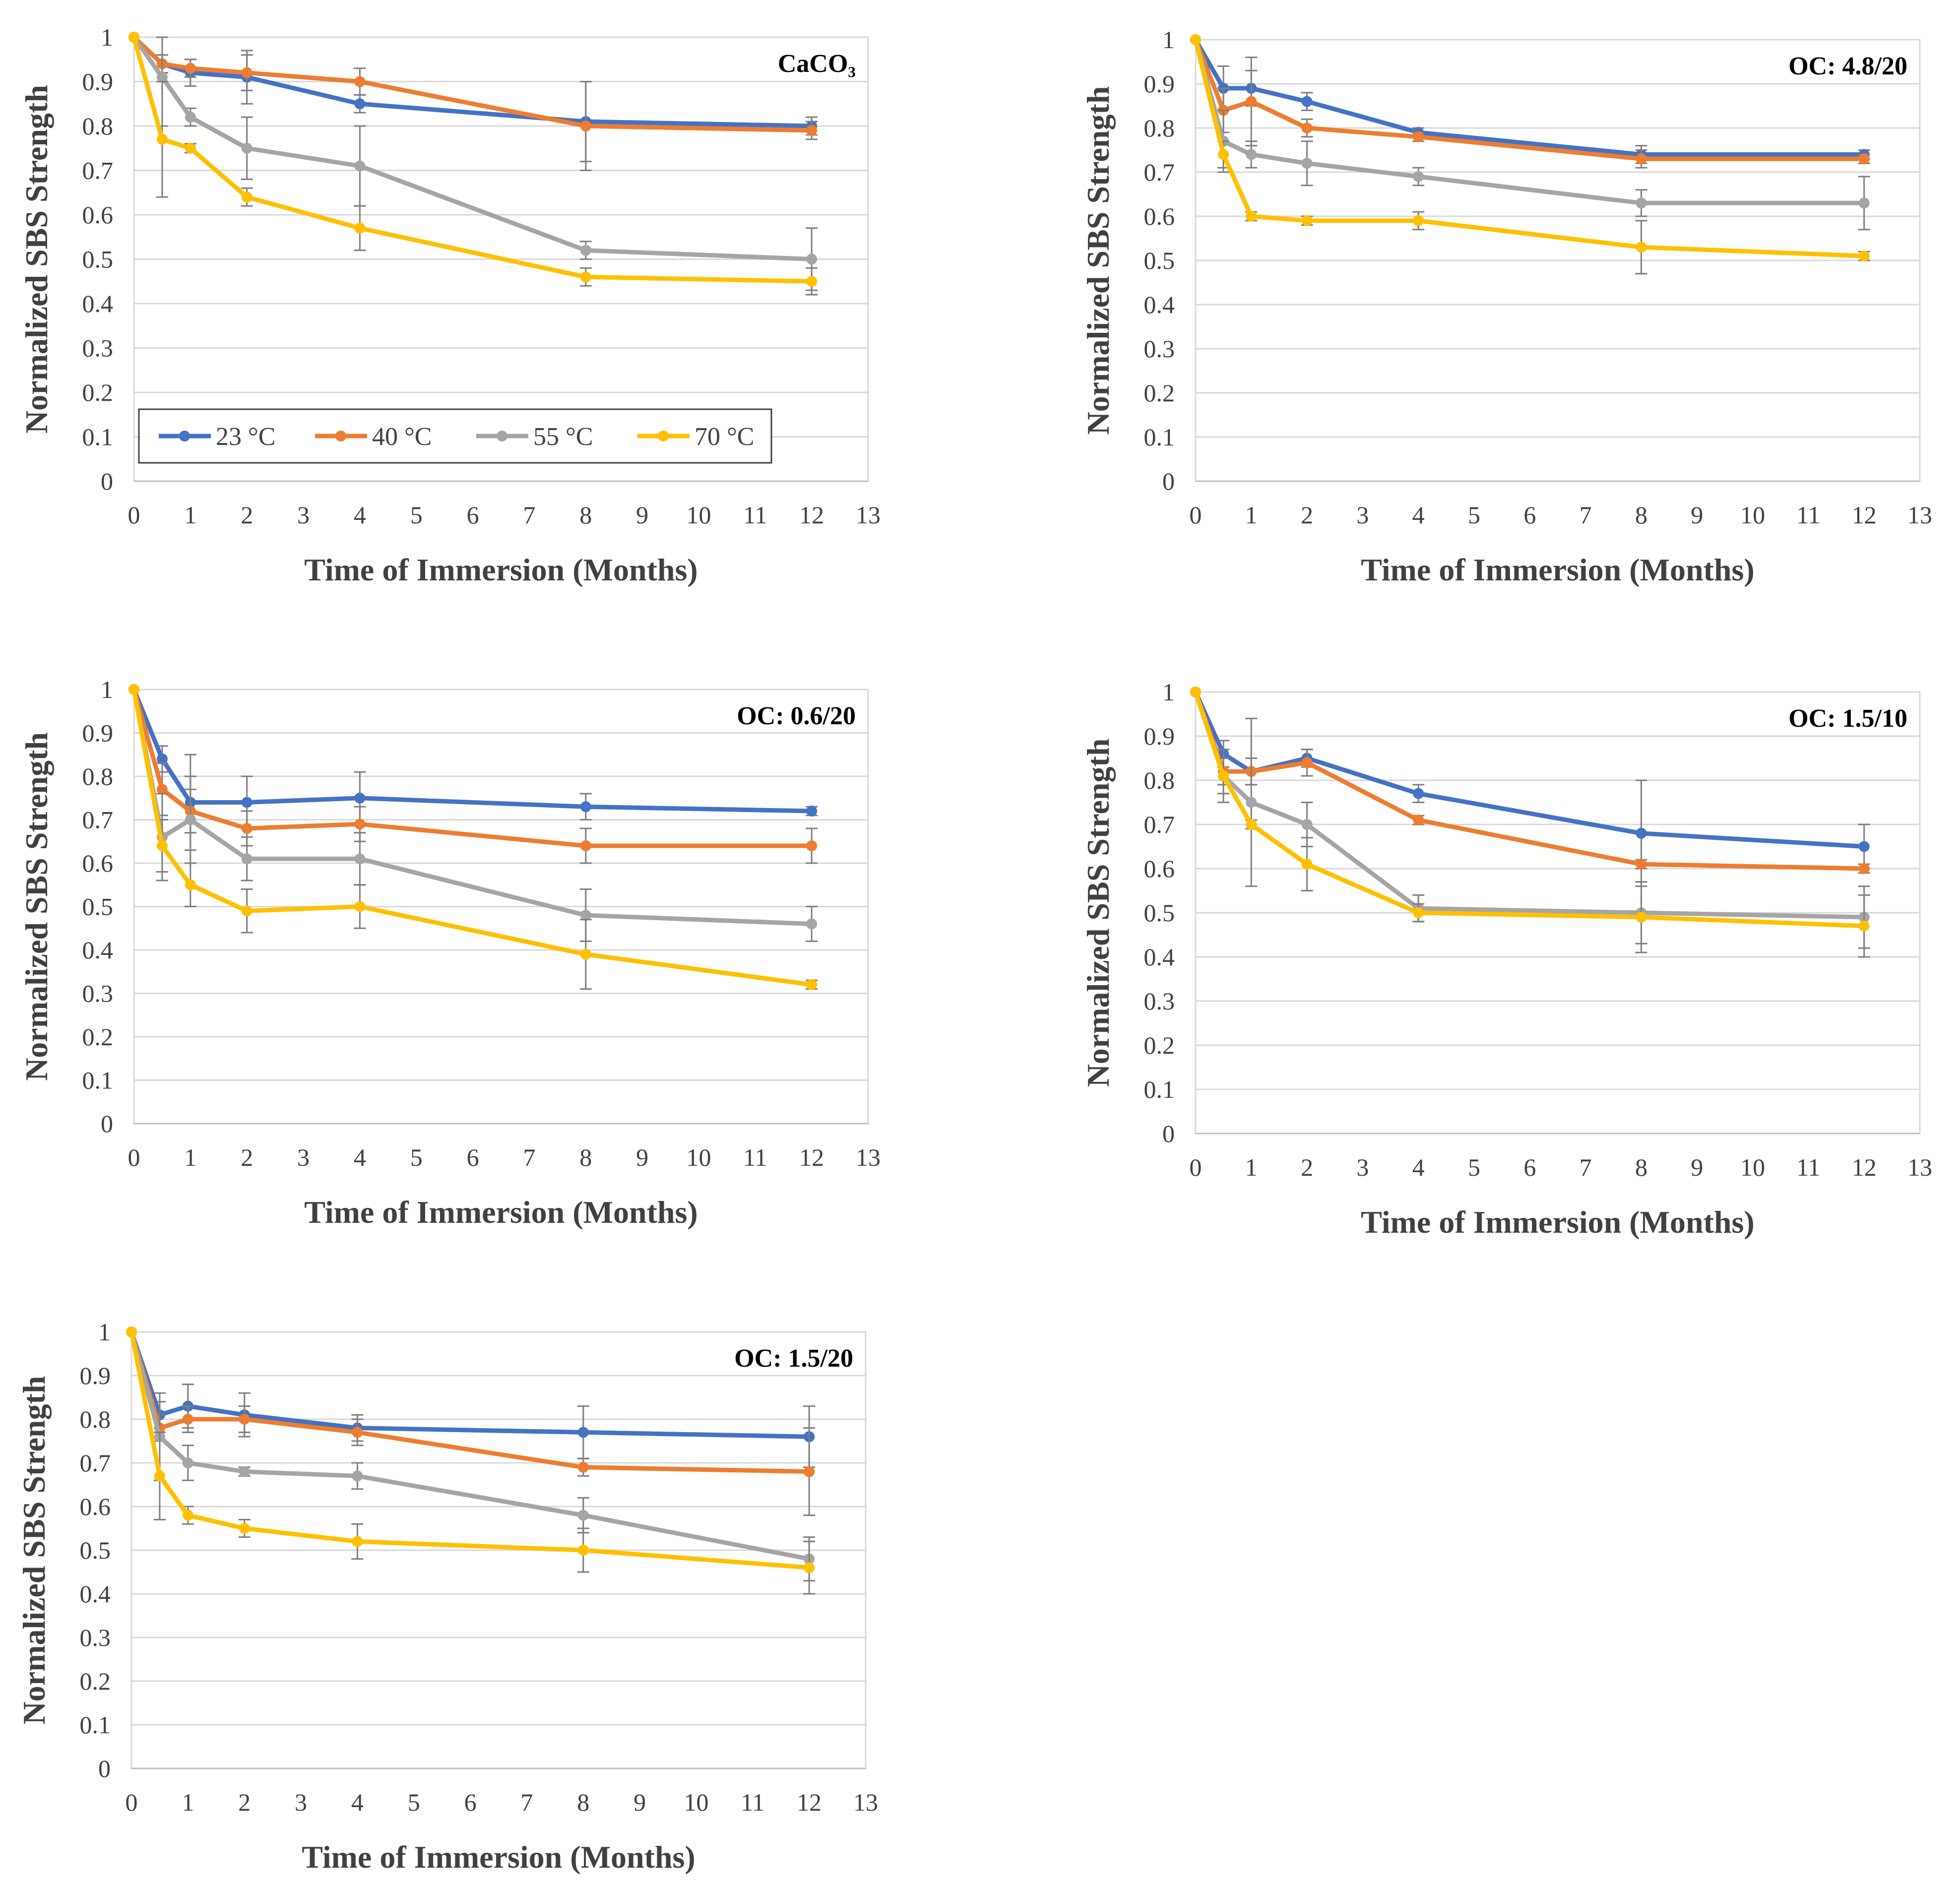  Describe the element at coordinates (1920, 515) in the screenshot. I see `x-tick-label: 13` at that location.